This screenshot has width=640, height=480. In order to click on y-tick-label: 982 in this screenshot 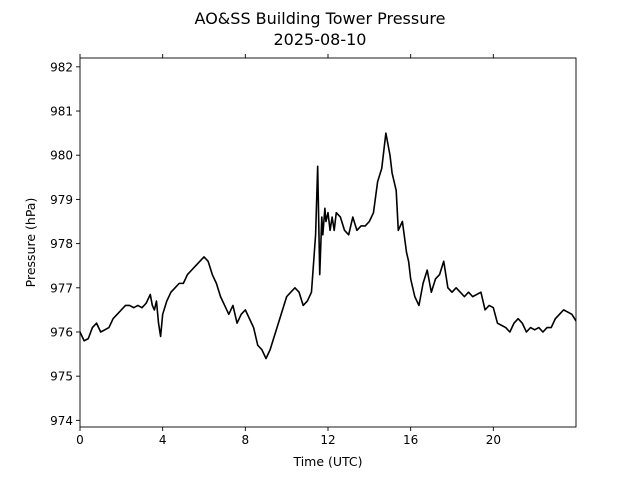, I will do `click(61, 67)`.